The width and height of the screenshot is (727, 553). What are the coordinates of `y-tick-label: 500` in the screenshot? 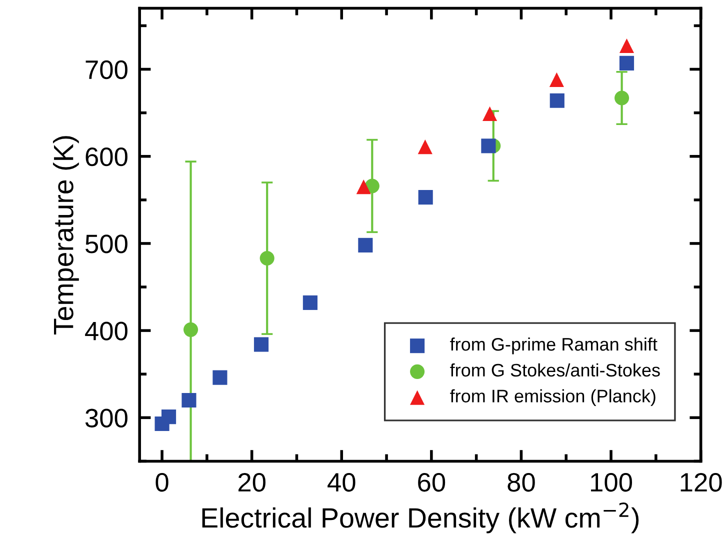 It's located at (107, 244).